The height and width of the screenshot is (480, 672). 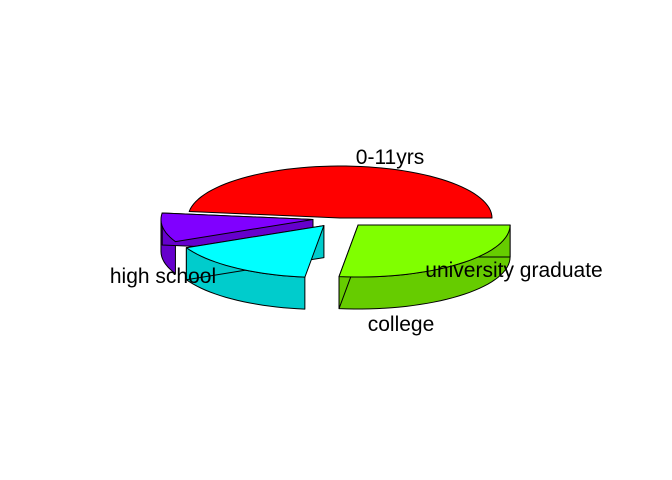 I want to click on pie-slice-college, so click(x=255, y=267).